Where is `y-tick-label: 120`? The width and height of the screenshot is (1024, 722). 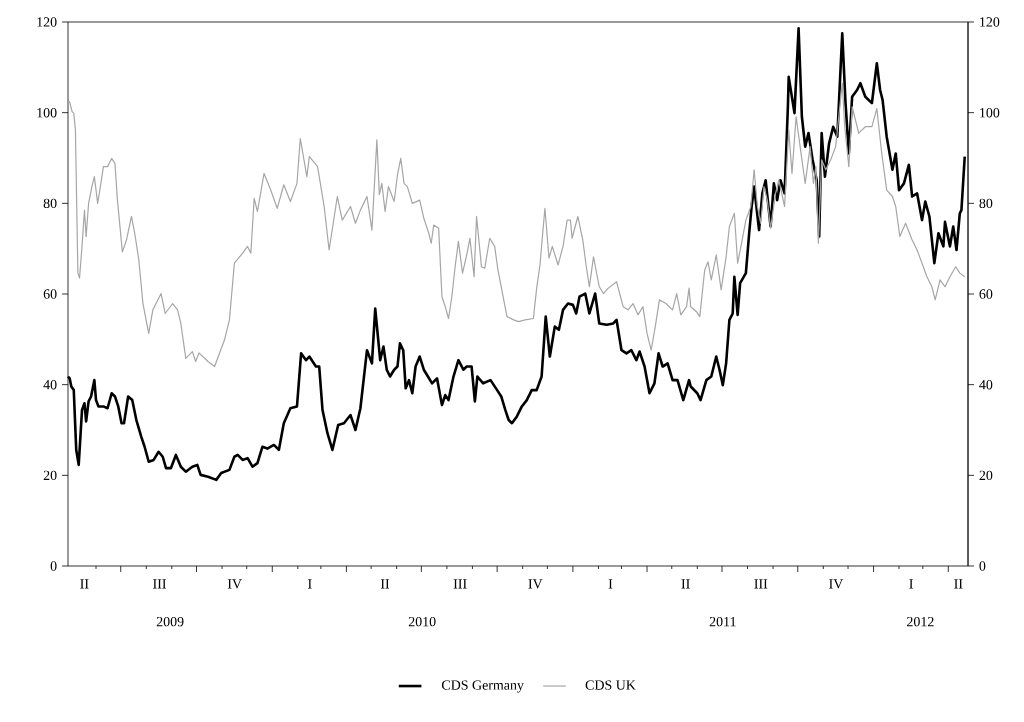 y-tick-label: 120 is located at coordinates (990, 22).